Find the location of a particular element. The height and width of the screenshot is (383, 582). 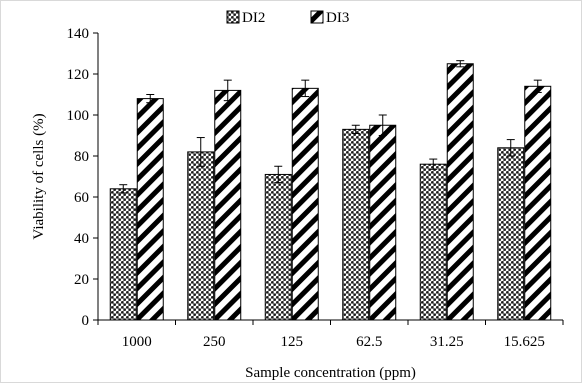

bar-di2-62.5 is located at coordinates (356, 224).